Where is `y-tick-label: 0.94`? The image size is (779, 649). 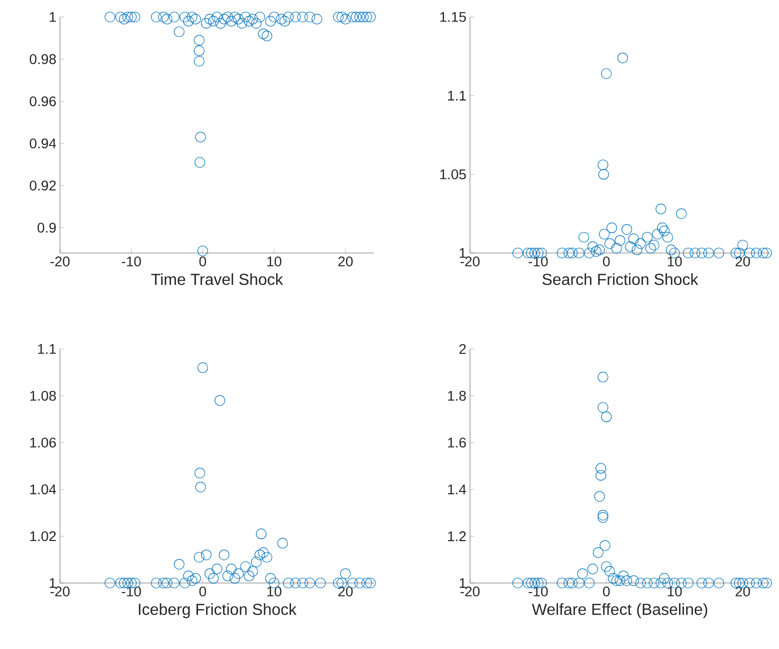
y-tick-label: 0.94 is located at coordinates (43, 143).